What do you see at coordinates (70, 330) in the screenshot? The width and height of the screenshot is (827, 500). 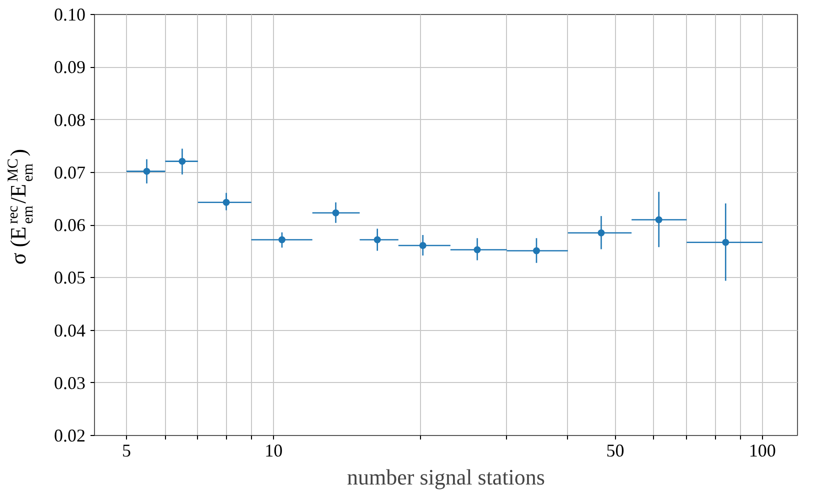 I see `y-tick-label: 0.04` at bounding box center [70, 330].